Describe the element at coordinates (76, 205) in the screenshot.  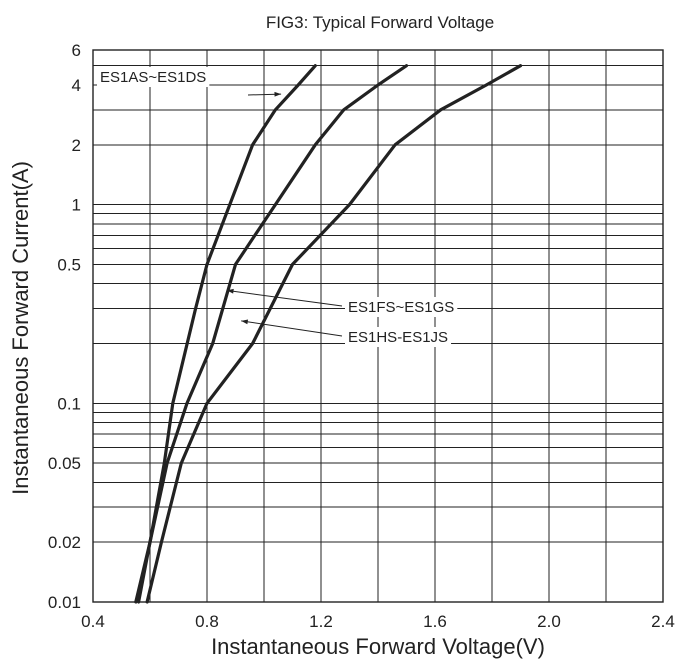
I see `y-tick-label: 1` at that location.